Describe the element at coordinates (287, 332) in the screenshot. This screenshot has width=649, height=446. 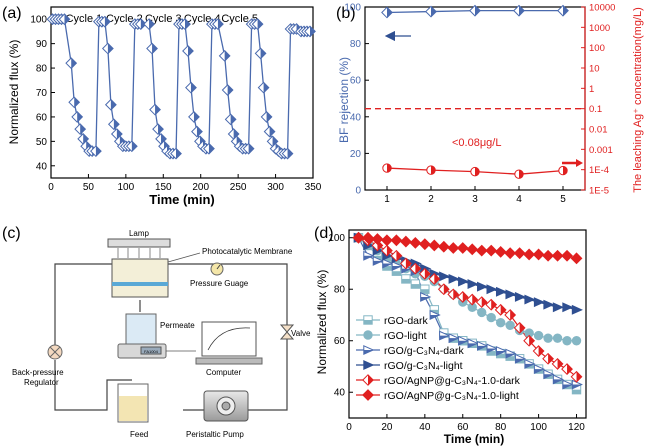
I see `valve-icon` at that location.